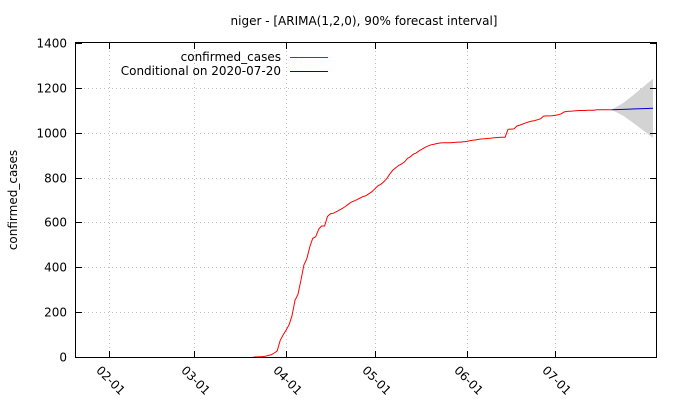 The image size is (680, 400). I want to click on forecast-interval-band, so click(632, 108).